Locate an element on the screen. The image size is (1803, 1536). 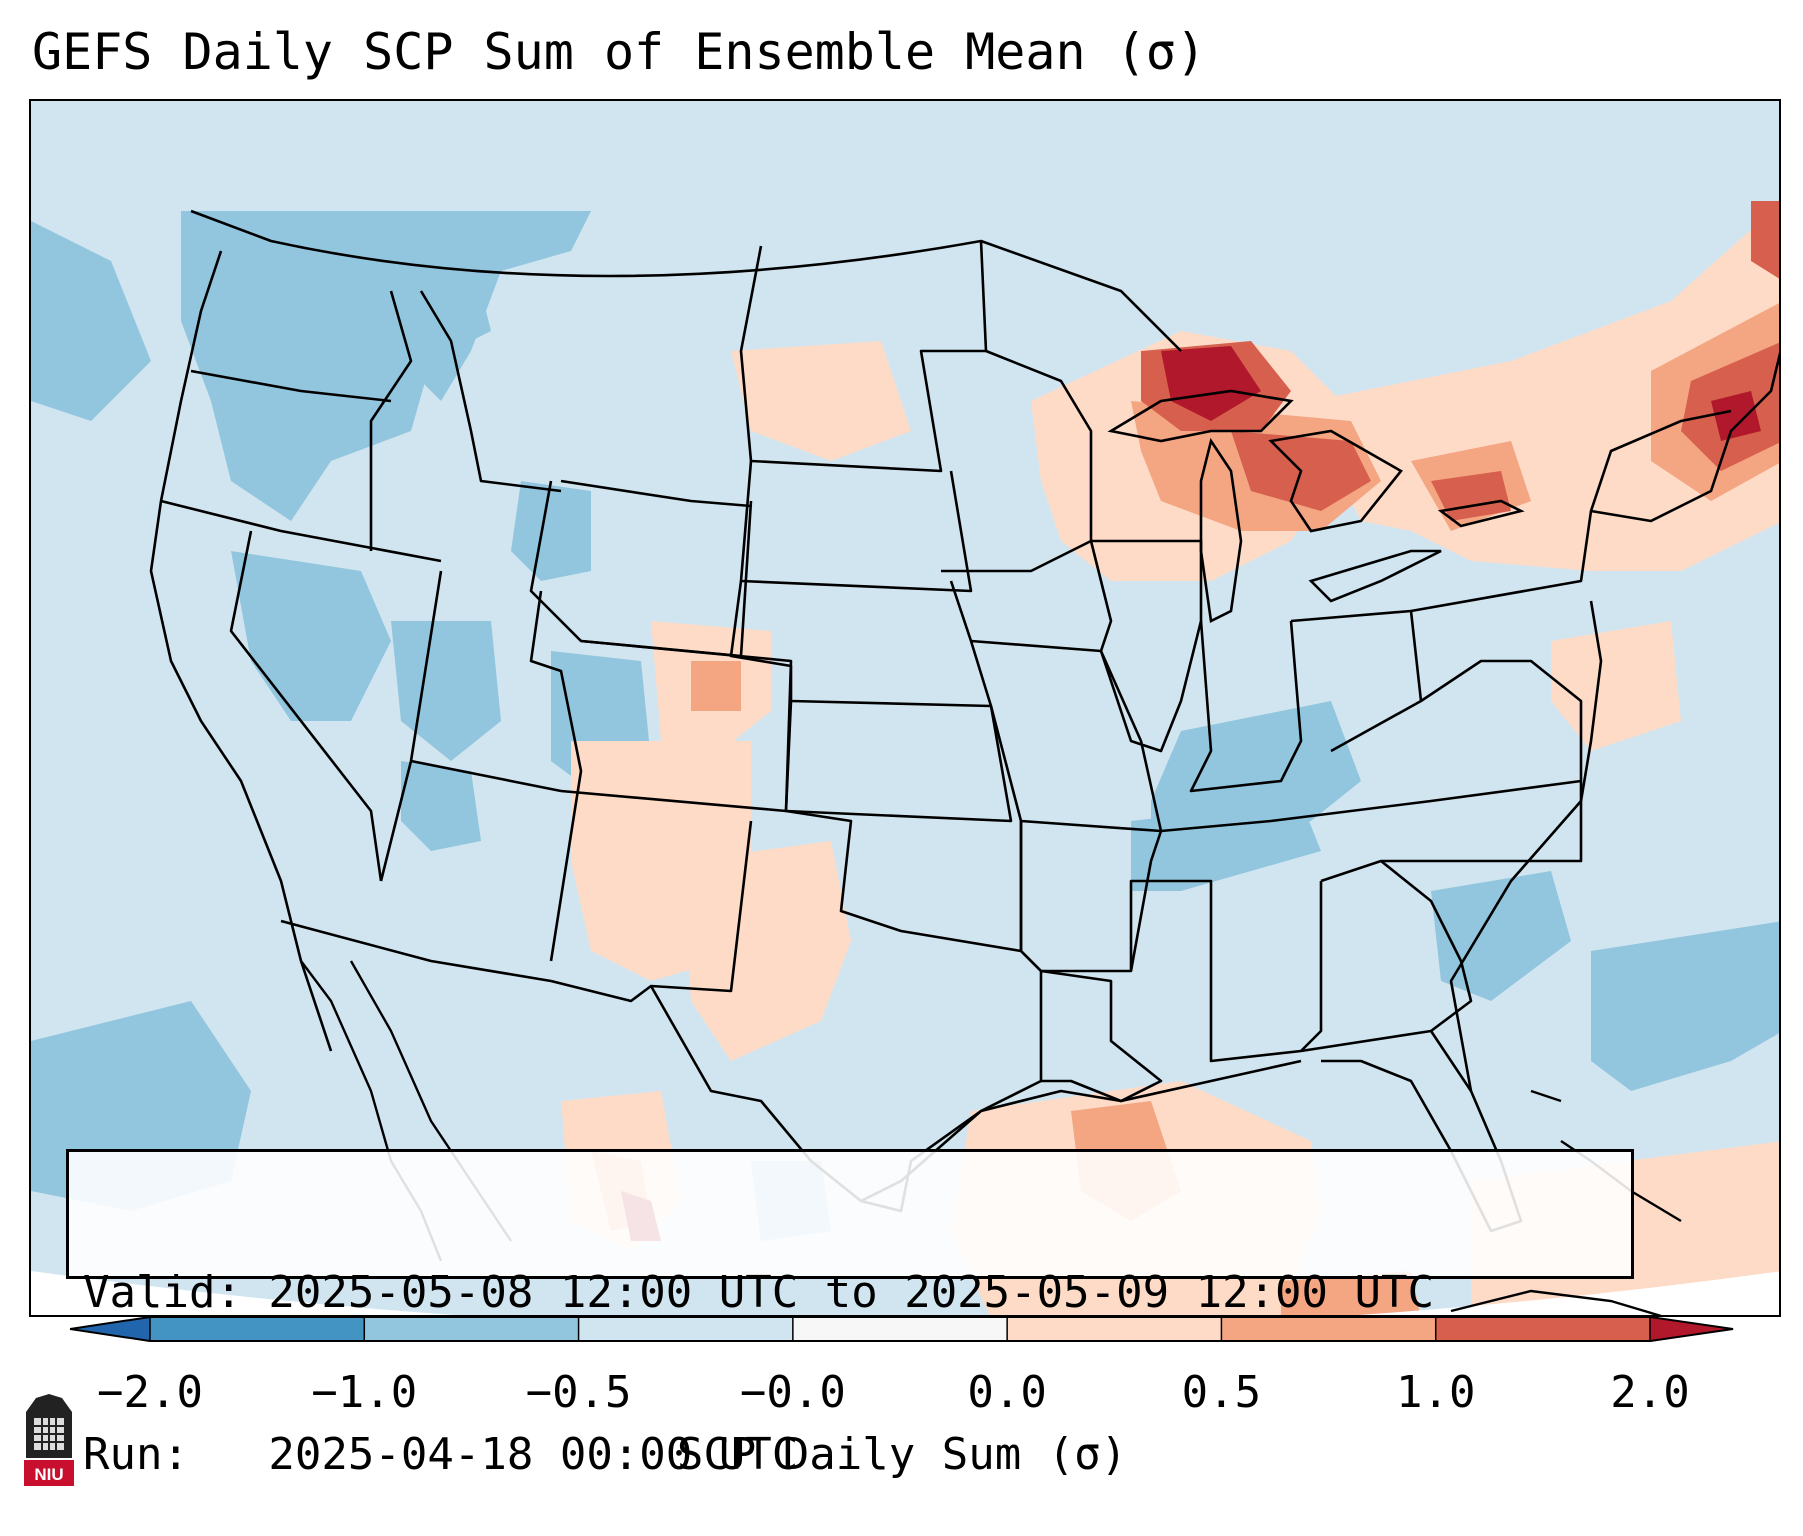
california-nevada is located at coordinates (306, 706).